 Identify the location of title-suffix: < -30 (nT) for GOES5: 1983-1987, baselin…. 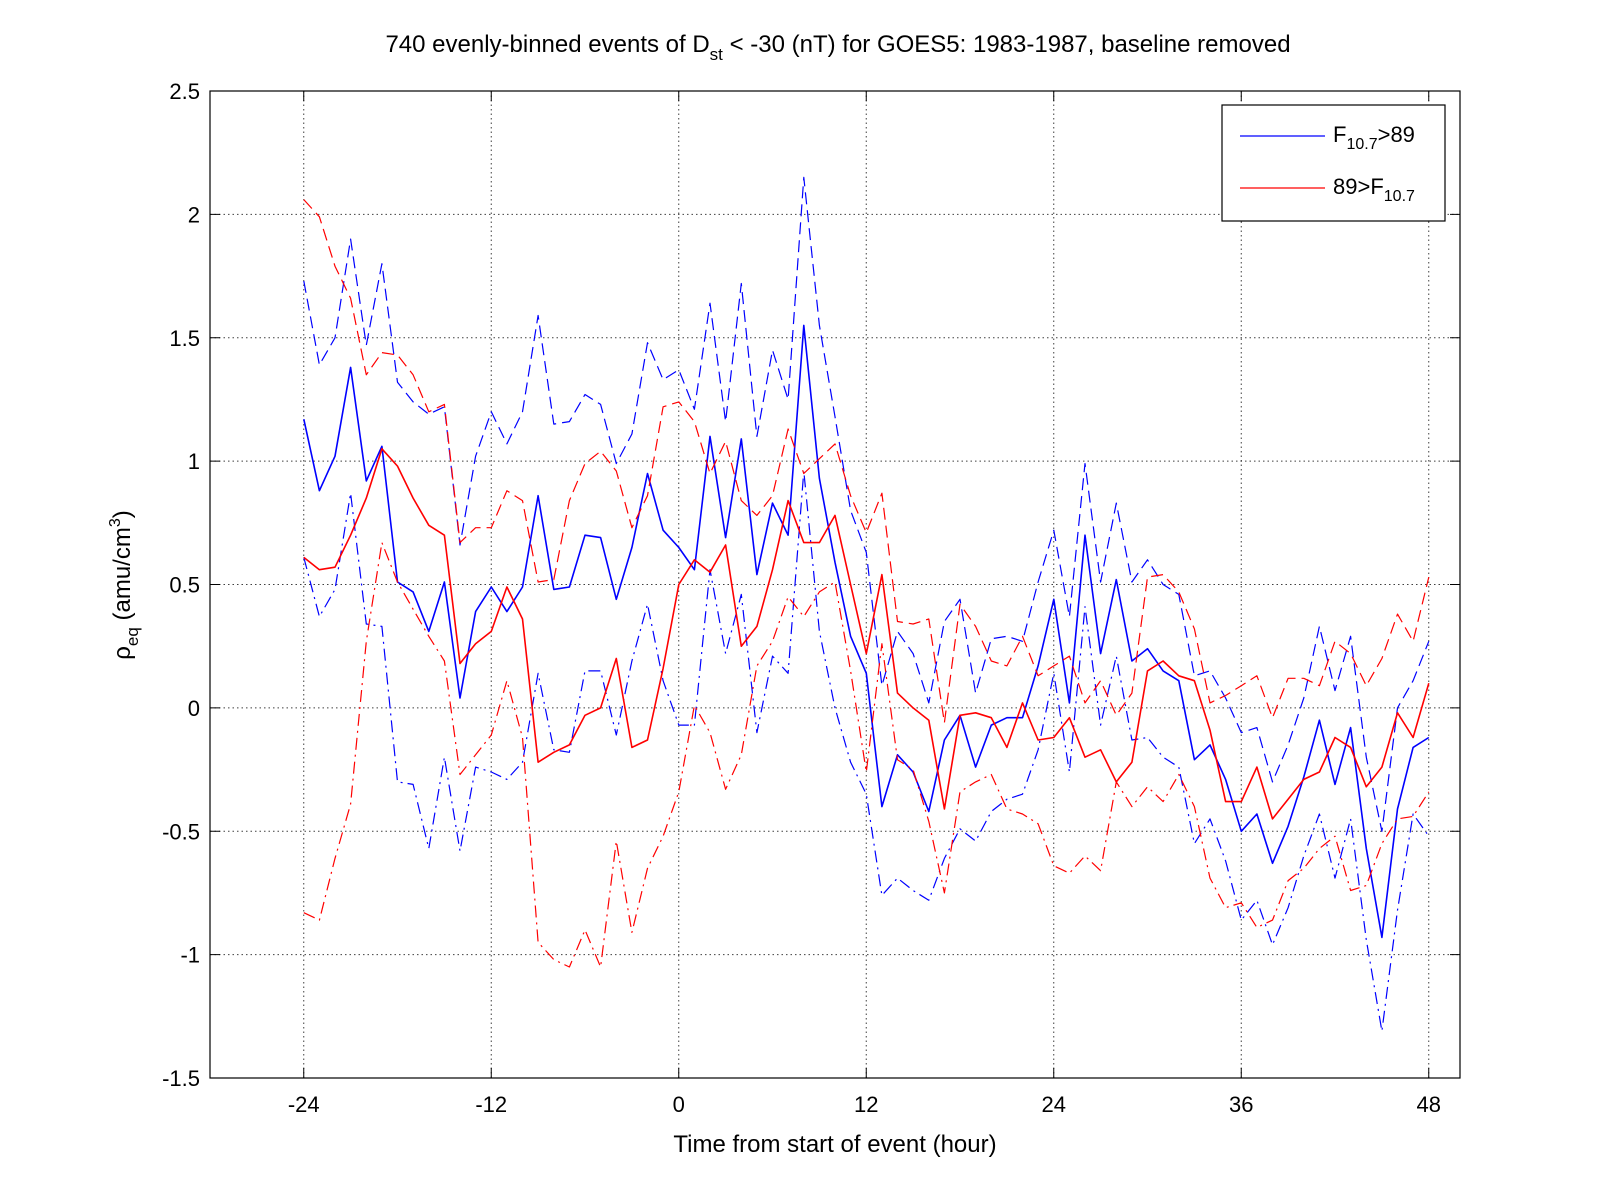
(1007, 44).